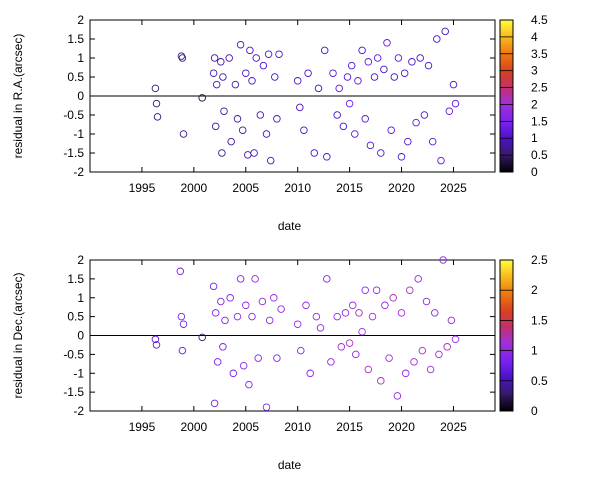 The image size is (600, 485). What do you see at coordinates (534, 71) in the screenshot?
I see `ra-colorbar-label: 3` at bounding box center [534, 71].